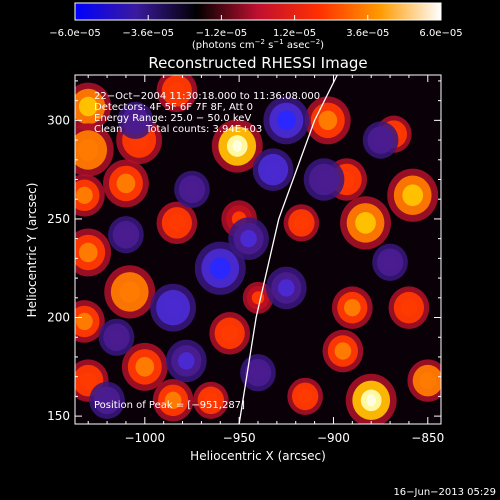  Describe the element at coordinates (173, 107) in the screenshot. I see `annotation-detectors: Detectors: 4F 5F 6F 7F 8F, Att 0` at that location.